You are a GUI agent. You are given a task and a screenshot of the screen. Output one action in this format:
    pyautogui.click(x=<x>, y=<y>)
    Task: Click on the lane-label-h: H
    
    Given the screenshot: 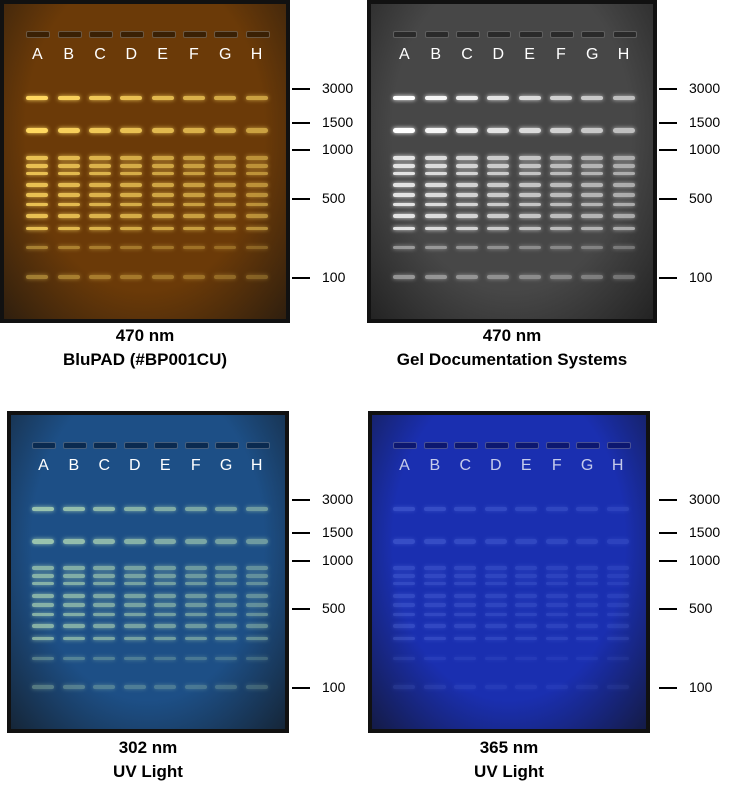 What is the action you would take?
    pyautogui.click(x=617, y=465)
    